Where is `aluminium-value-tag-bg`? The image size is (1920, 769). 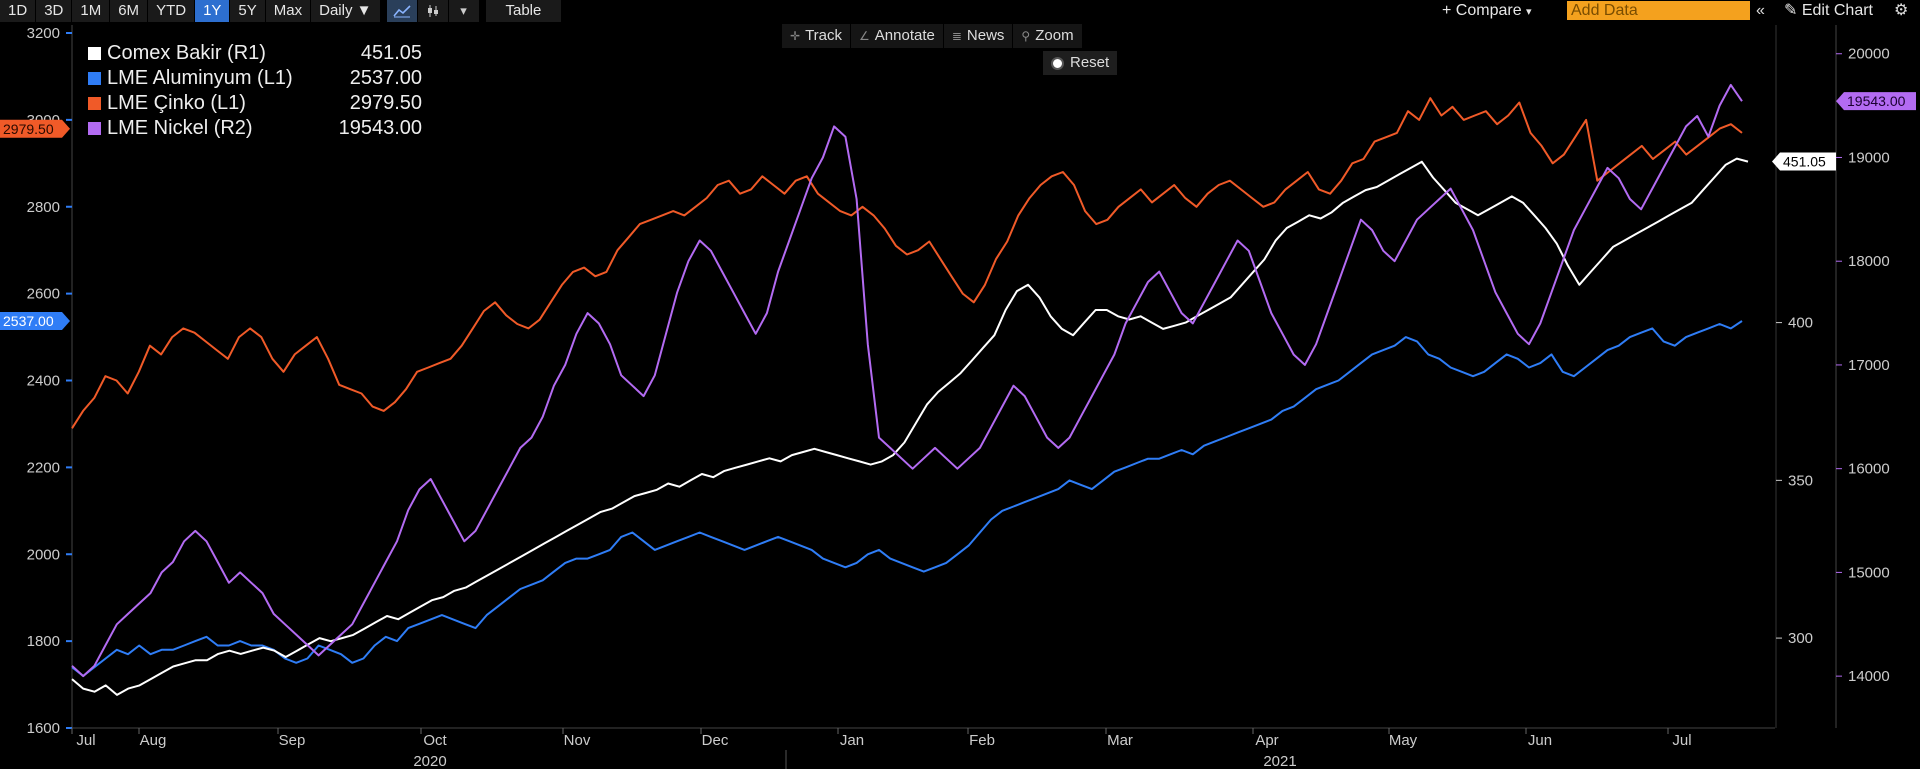 aluminium-value-tag-bg is located at coordinates (35, 320).